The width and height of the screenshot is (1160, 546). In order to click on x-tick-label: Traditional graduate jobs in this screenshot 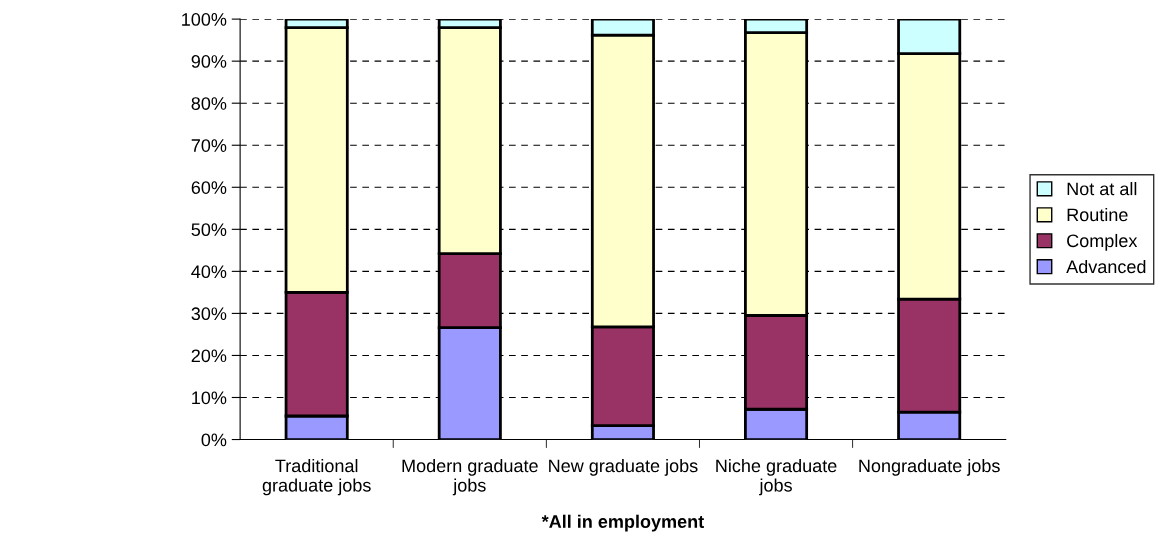, I will do `click(316, 477)`.